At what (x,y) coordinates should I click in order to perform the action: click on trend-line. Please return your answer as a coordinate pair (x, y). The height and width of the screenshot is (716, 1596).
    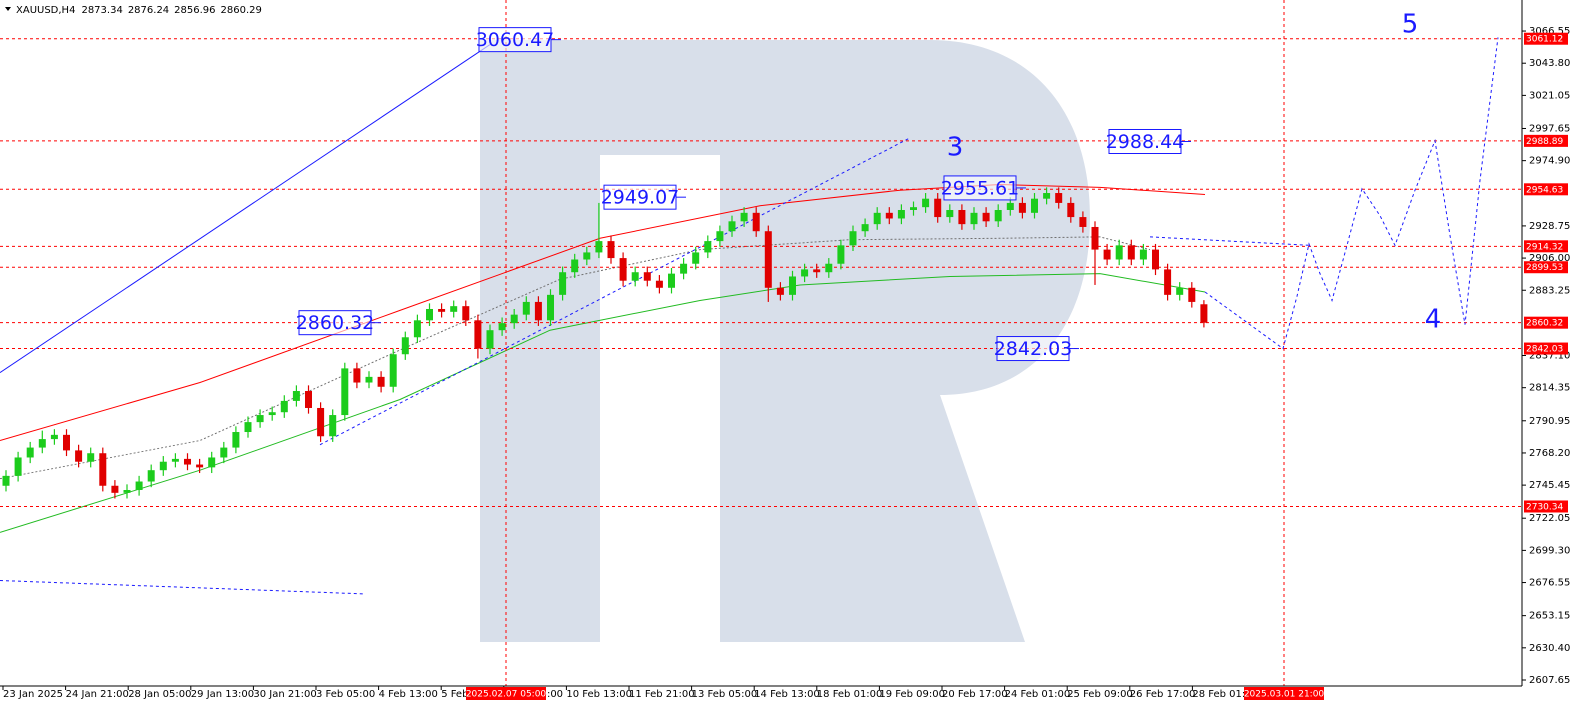
    Looking at the image, I should click on (245, 209).